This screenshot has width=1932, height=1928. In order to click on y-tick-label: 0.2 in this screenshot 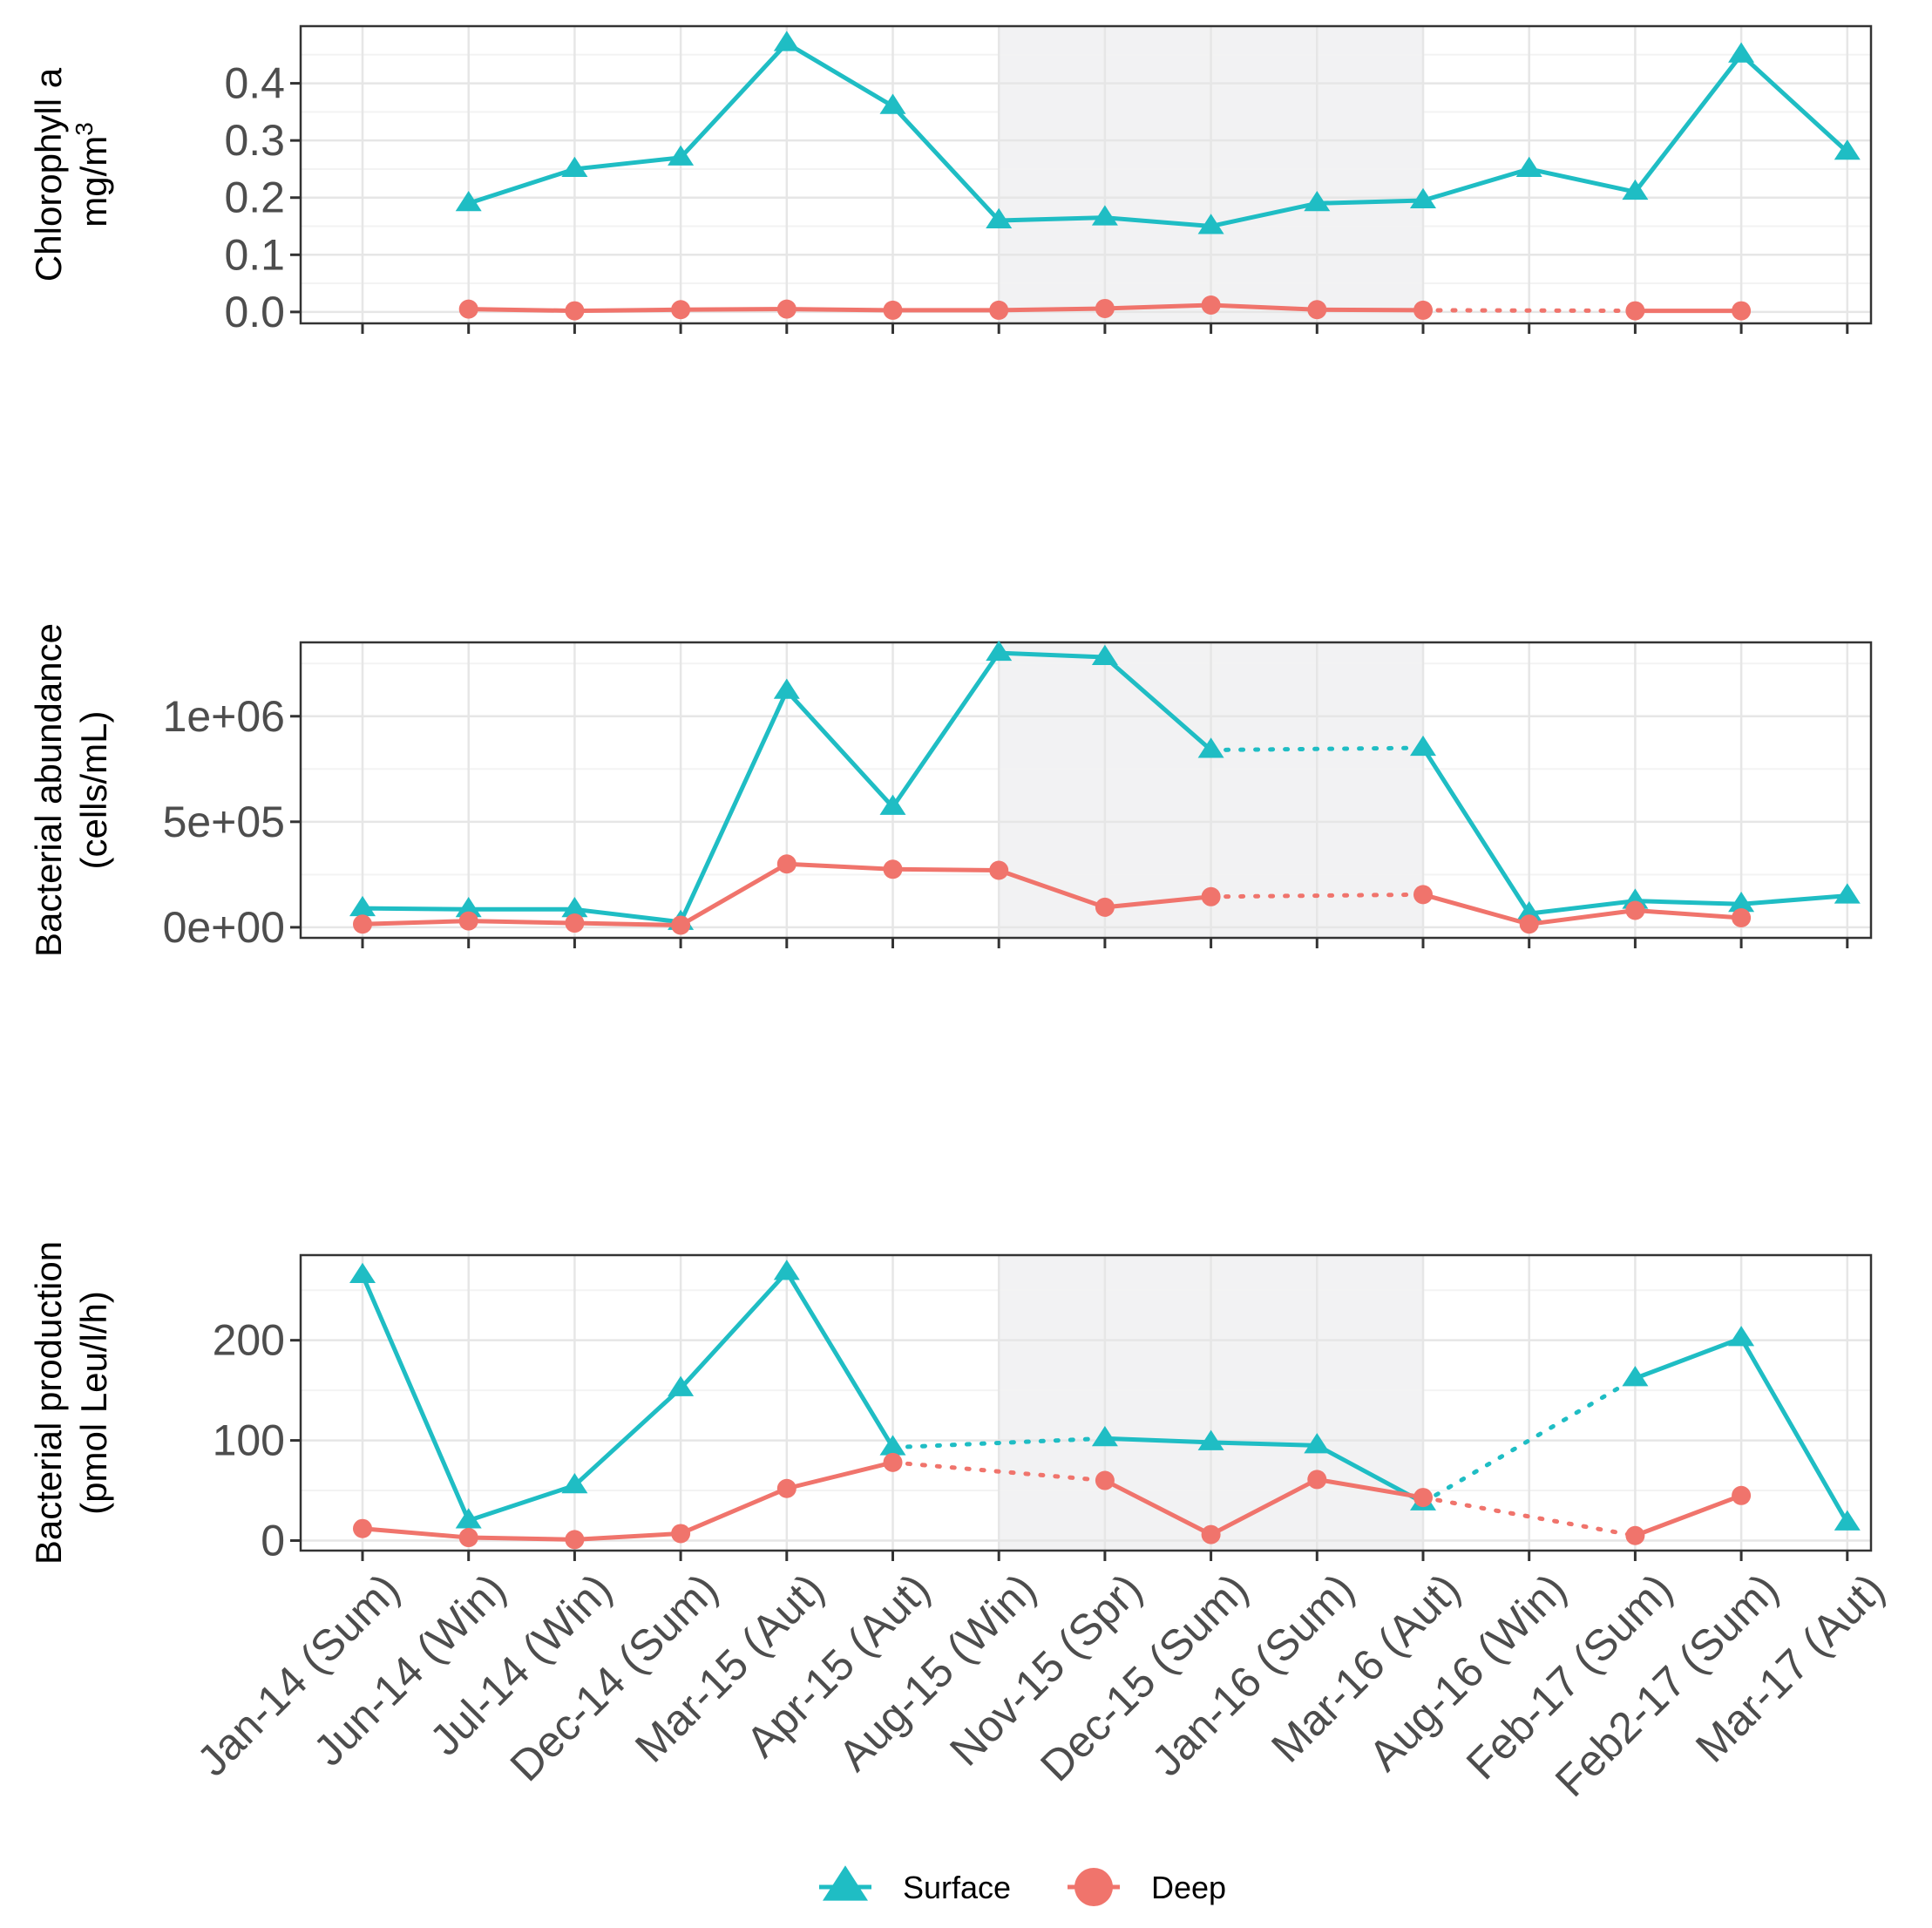, I will do `click(255, 197)`.